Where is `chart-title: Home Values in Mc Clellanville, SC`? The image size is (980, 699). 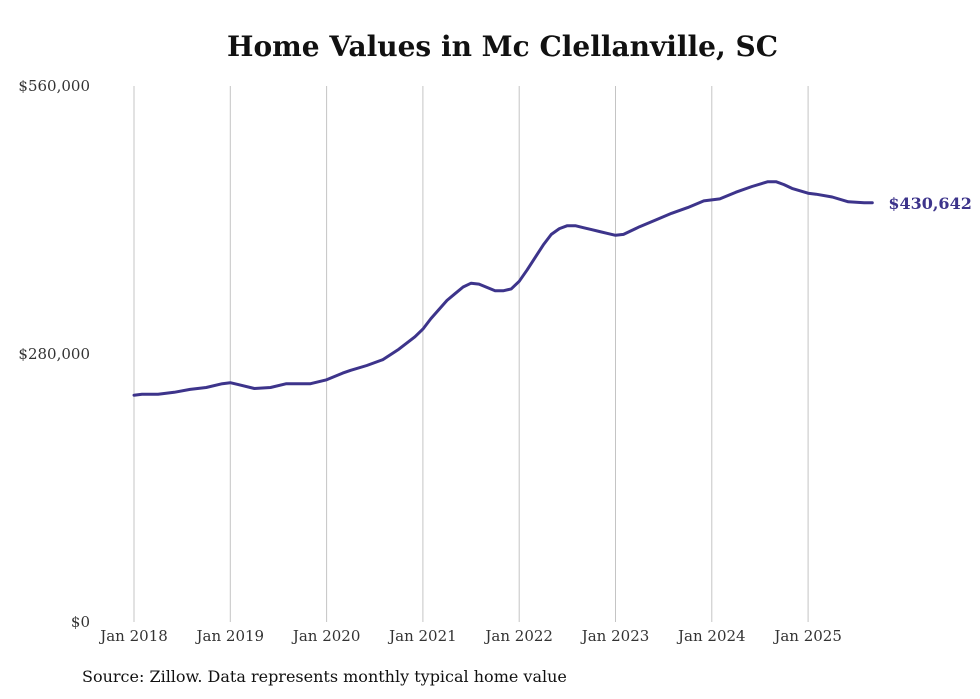
chart-title: Home Values in Mc Clellanville, SC is located at coordinates (502, 46).